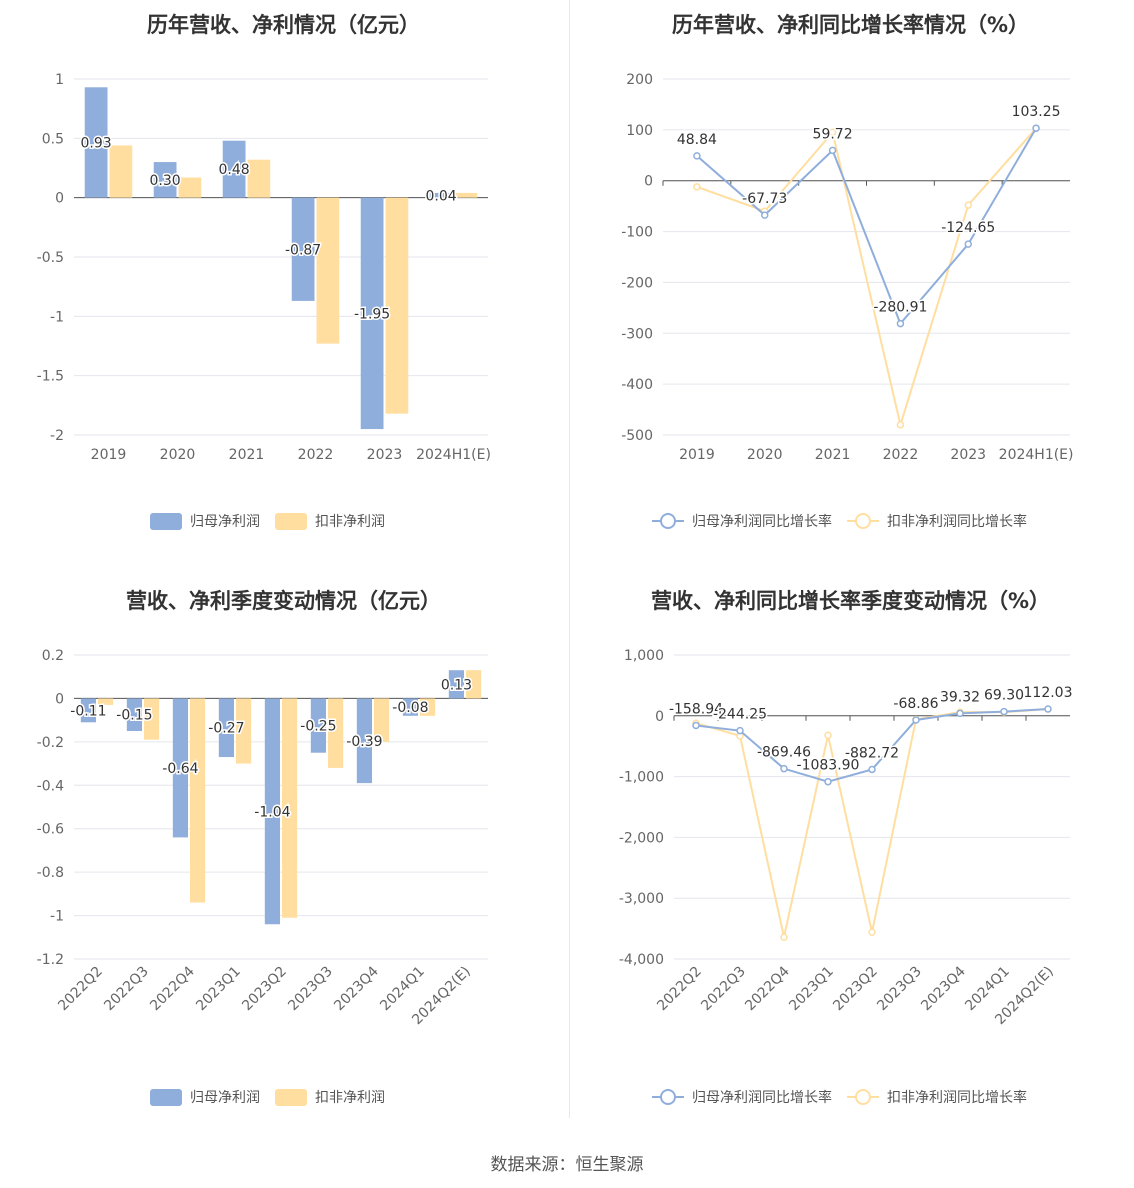 The width and height of the screenshot is (1134, 1188). I want to click on data-label: -0.64, so click(180, 769).